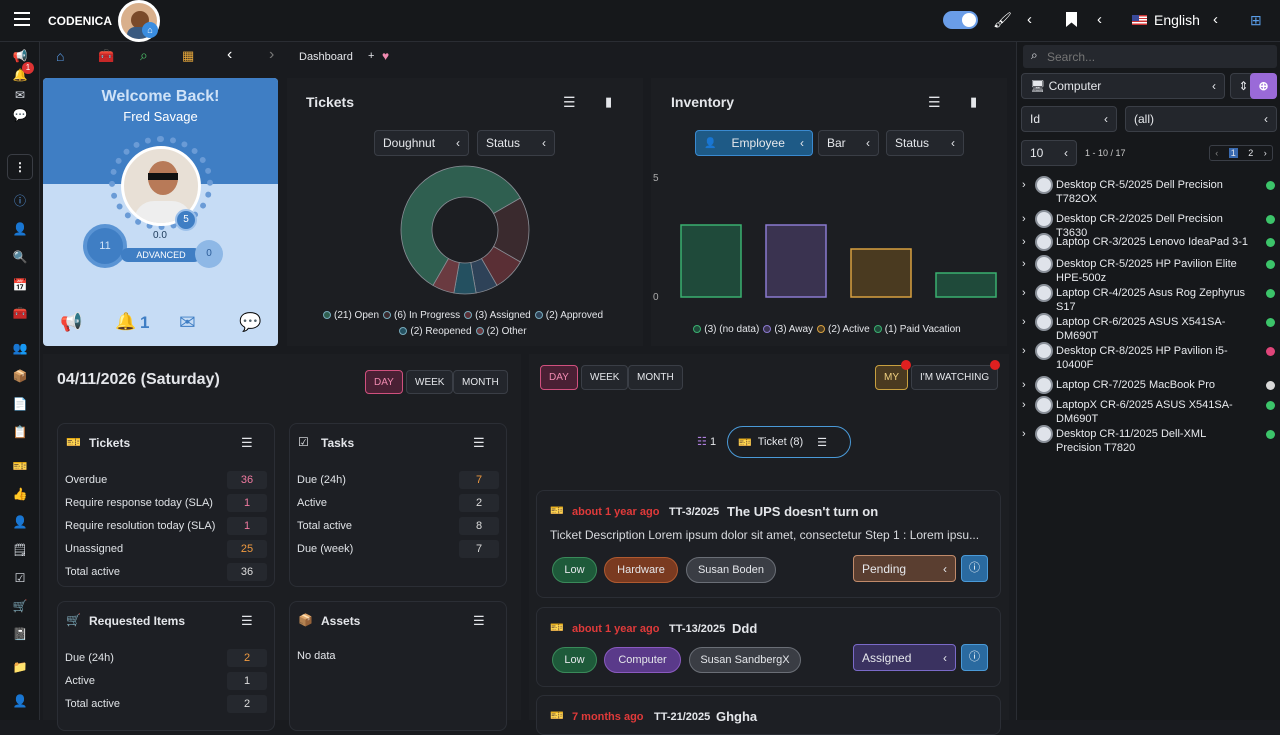 This screenshot has width=1280, height=735. I want to click on page-1-button: 1, so click(1233, 153).